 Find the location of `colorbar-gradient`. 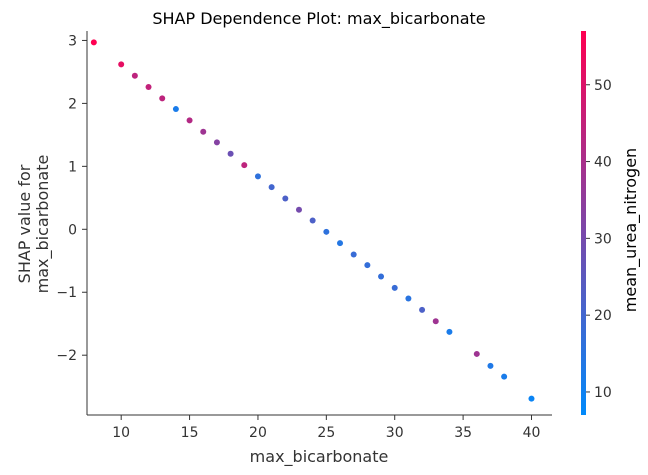

colorbar-gradient is located at coordinates (583, 223).